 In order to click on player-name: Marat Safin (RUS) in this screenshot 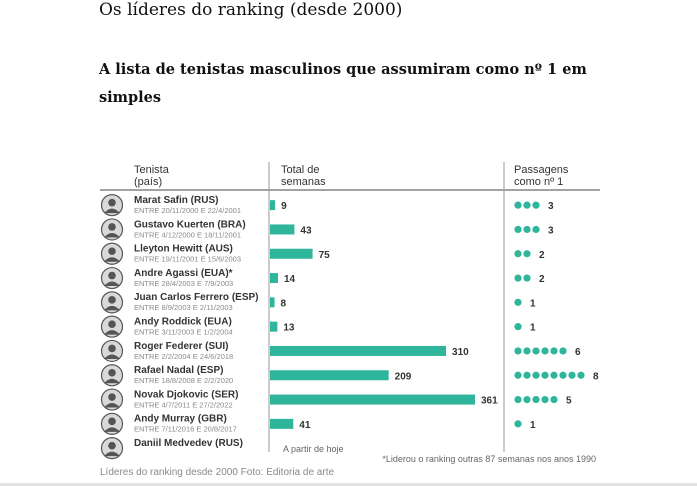, I will do `click(176, 200)`.